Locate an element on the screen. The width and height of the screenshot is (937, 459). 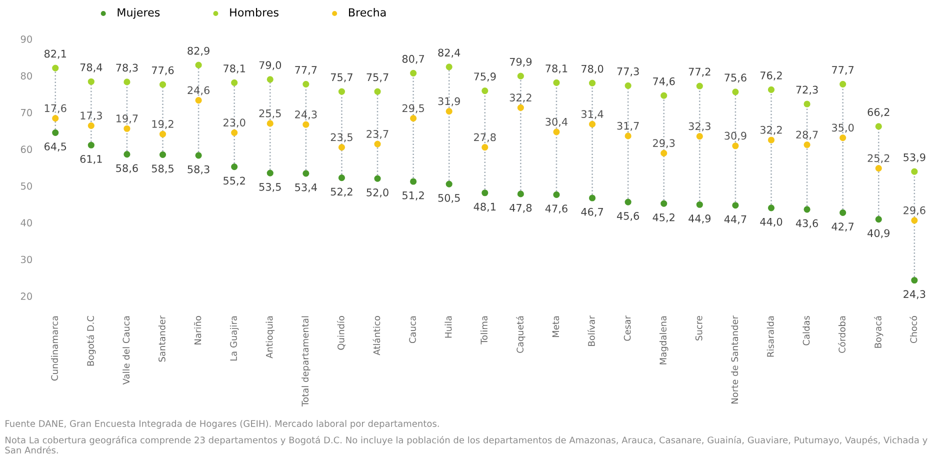
data-label: 58,6 is located at coordinates (127, 169).